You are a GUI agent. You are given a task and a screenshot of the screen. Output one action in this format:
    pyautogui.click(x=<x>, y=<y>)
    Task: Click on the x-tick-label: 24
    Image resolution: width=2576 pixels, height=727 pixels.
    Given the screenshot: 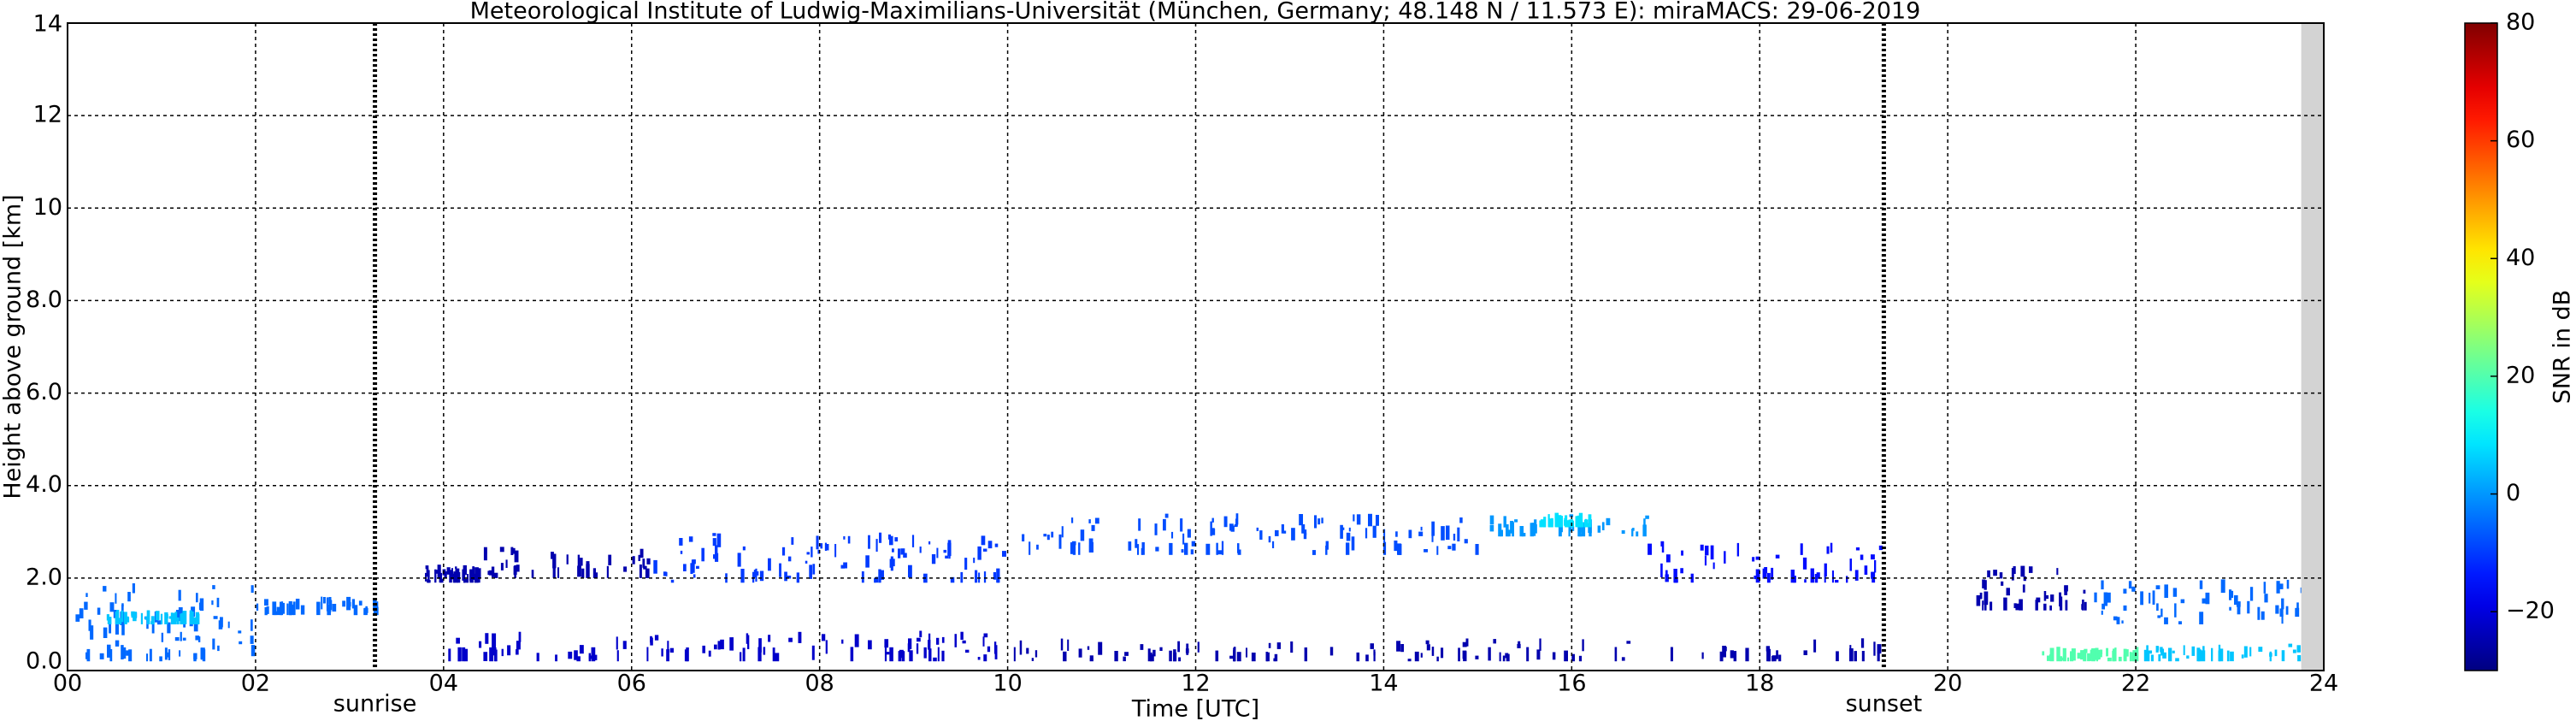 What is the action you would take?
    pyautogui.click(x=2323, y=684)
    